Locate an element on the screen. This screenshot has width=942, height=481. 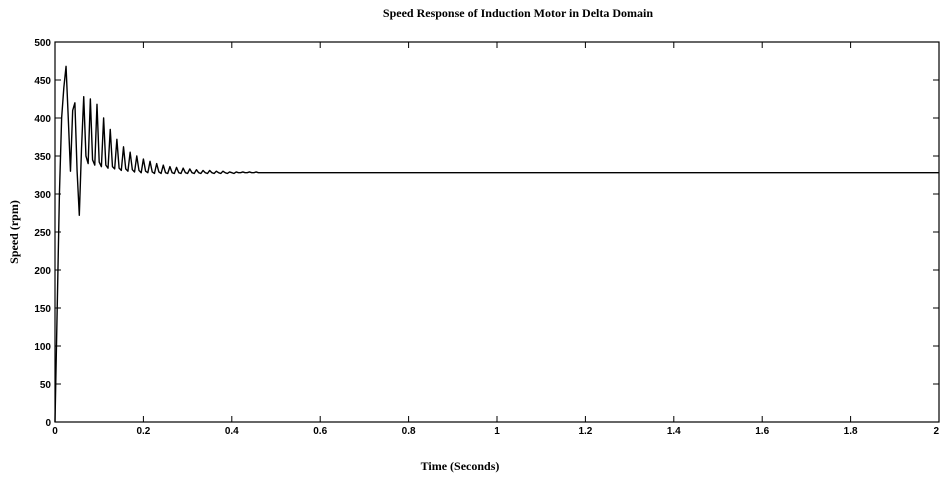
y-tick-label: 50 is located at coordinates (46, 385).